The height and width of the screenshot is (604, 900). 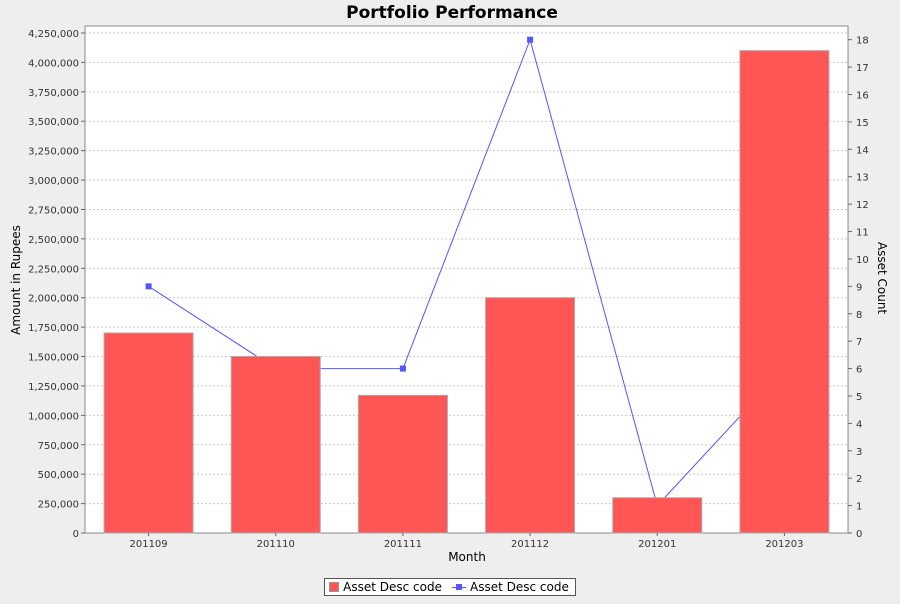 I want to click on y2-tick-label: 16, so click(x=862, y=96).